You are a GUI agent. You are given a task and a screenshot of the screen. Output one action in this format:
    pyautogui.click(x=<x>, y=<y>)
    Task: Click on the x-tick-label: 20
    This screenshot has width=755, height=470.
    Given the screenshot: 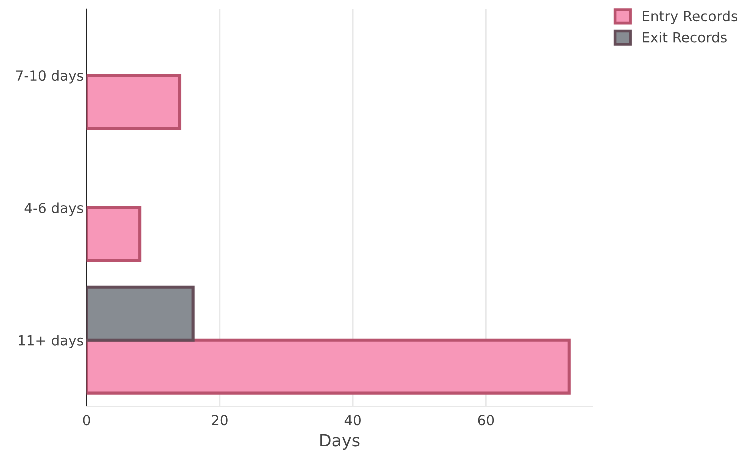 What is the action you would take?
    pyautogui.click(x=220, y=420)
    